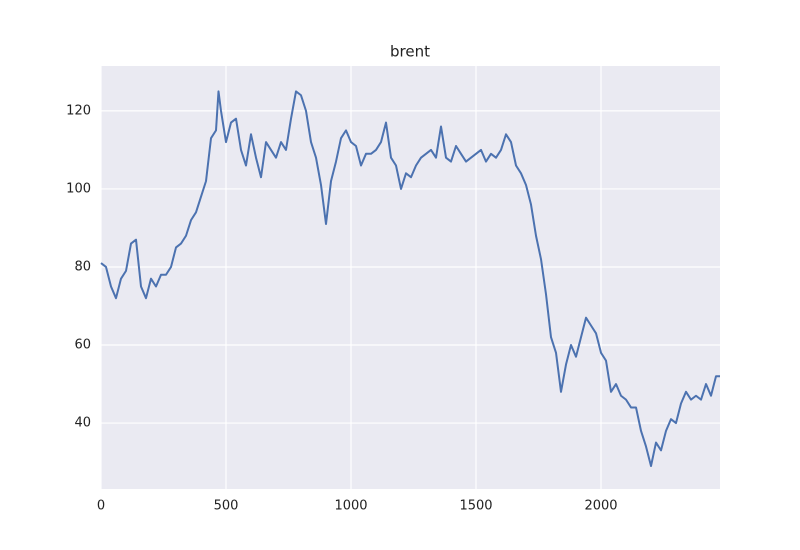  Describe the element at coordinates (101, 506) in the screenshot. I see `x-tick-label: 0` at that location.